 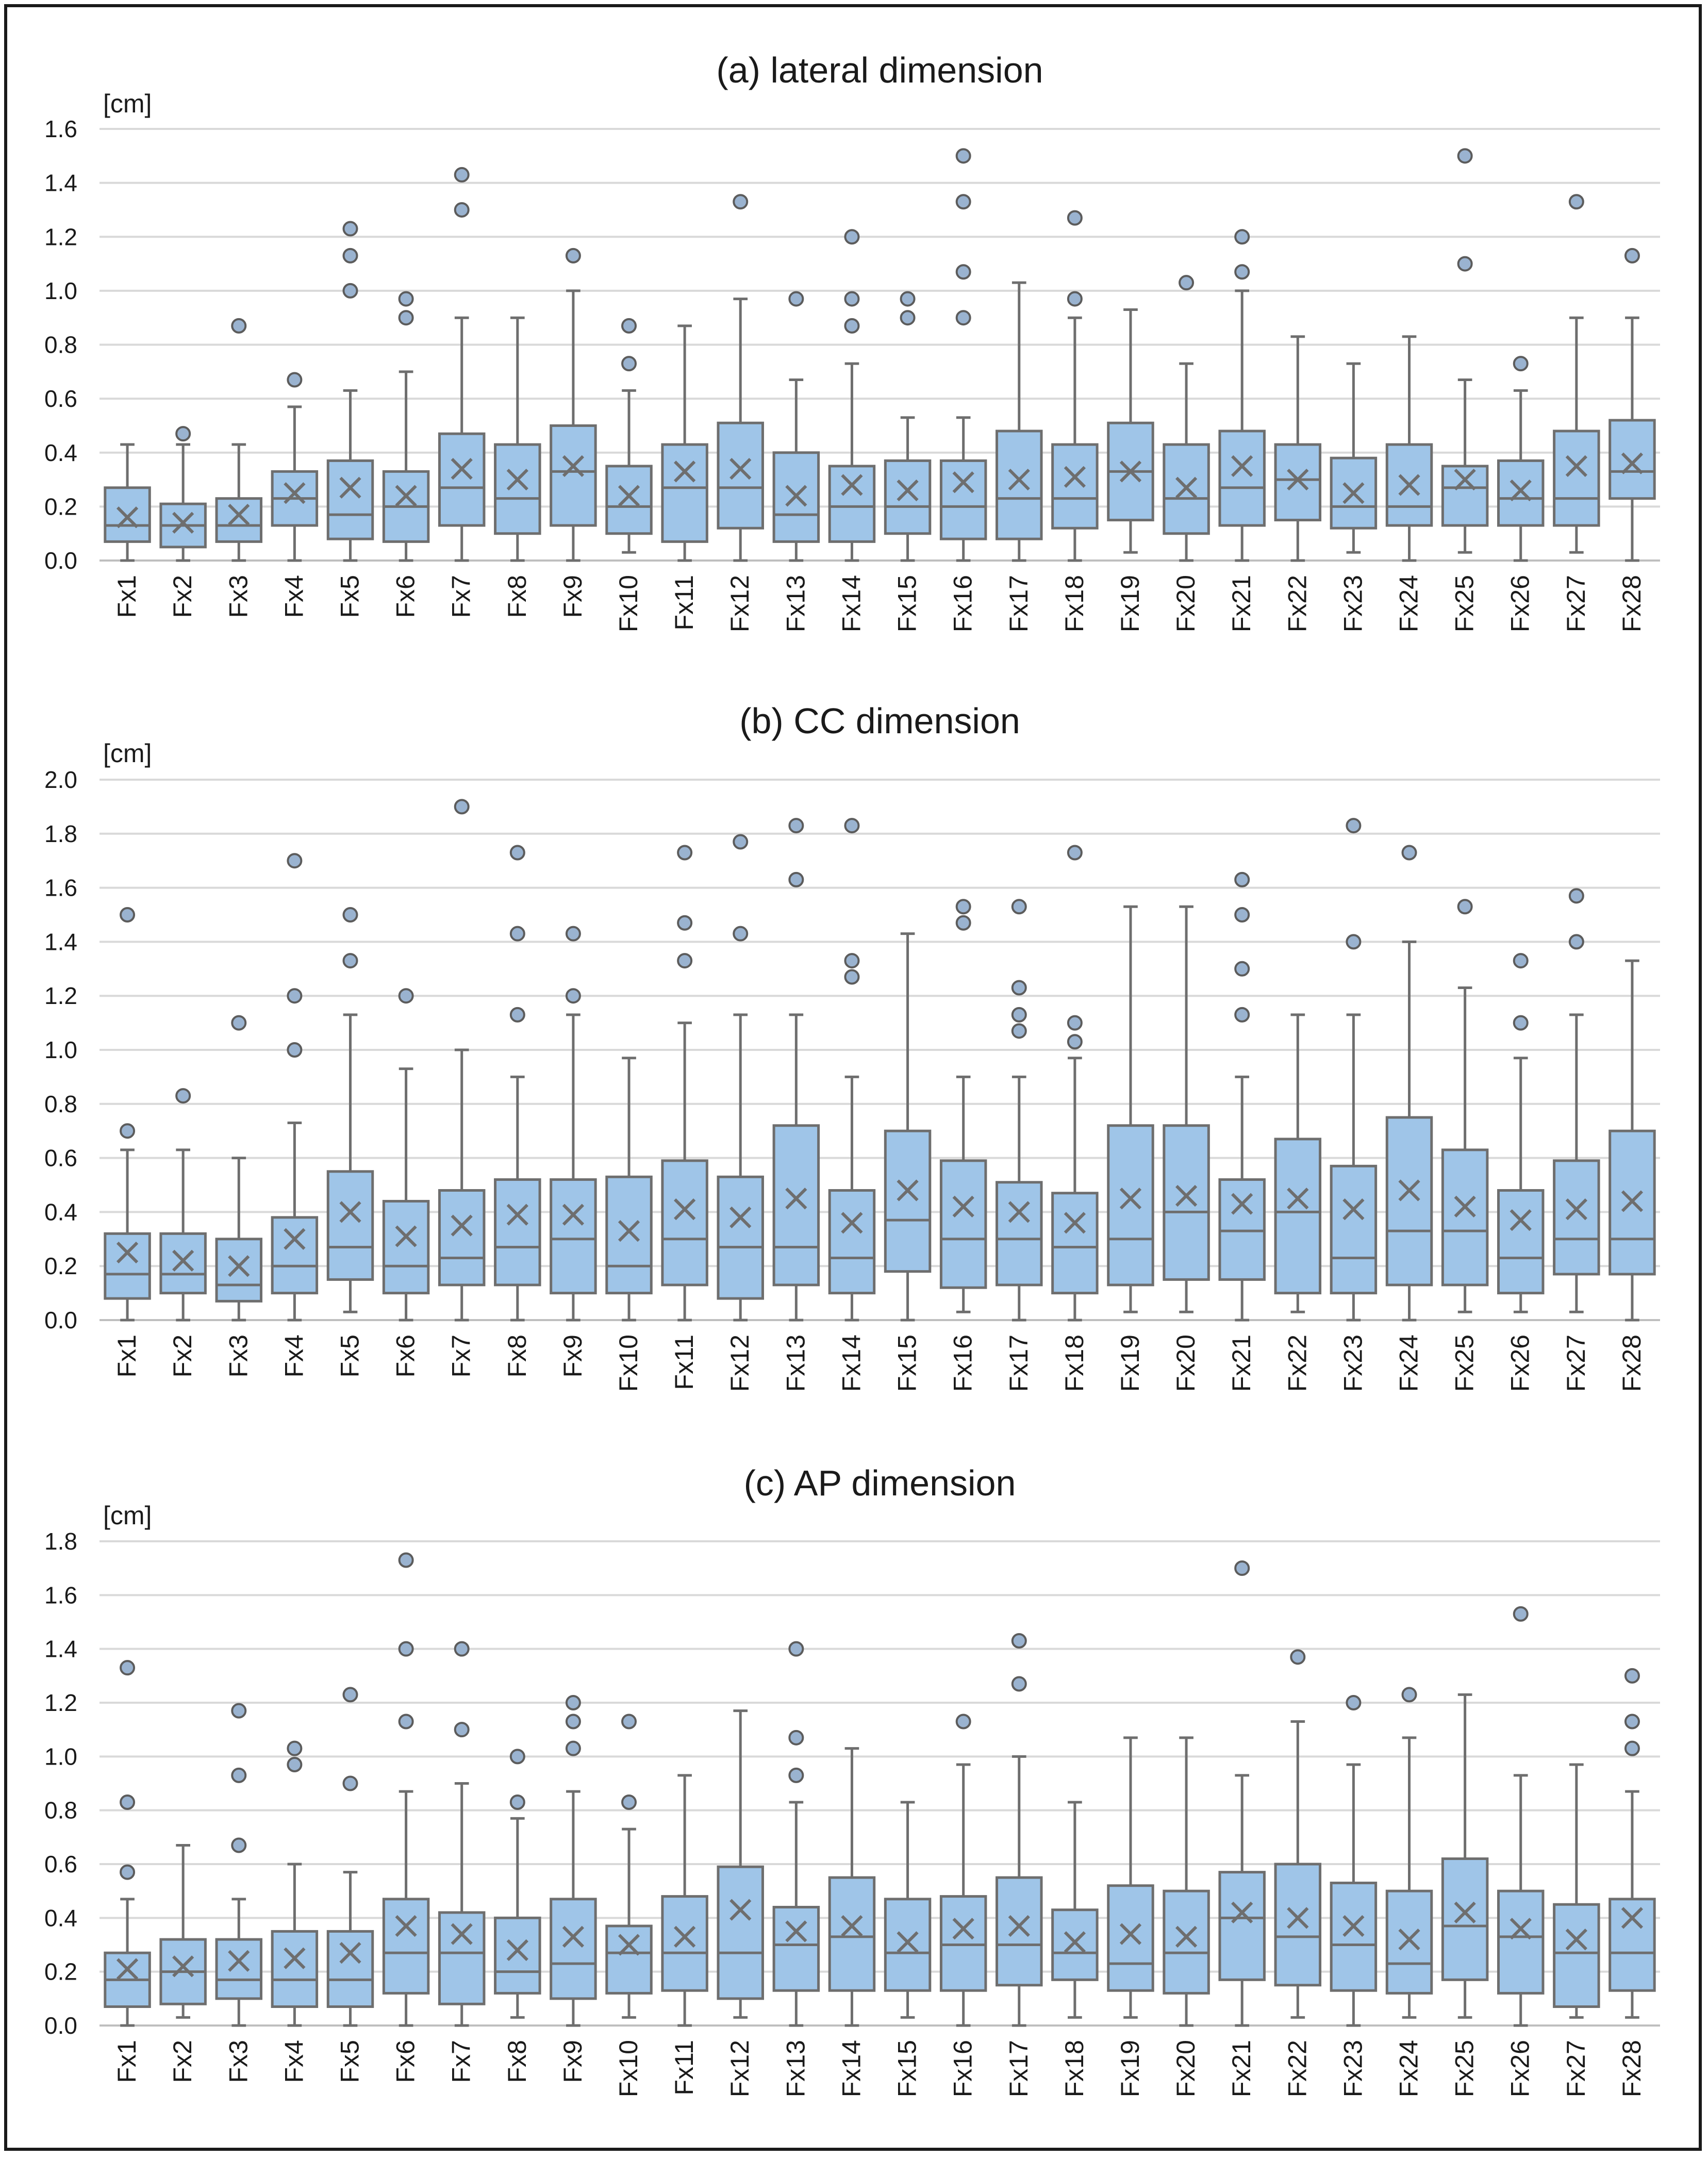 What do you see at coordinates (1242, 1132) in the screenshot?
I see `box-fx21: Fx21` at bounding box center [1242, 1132].